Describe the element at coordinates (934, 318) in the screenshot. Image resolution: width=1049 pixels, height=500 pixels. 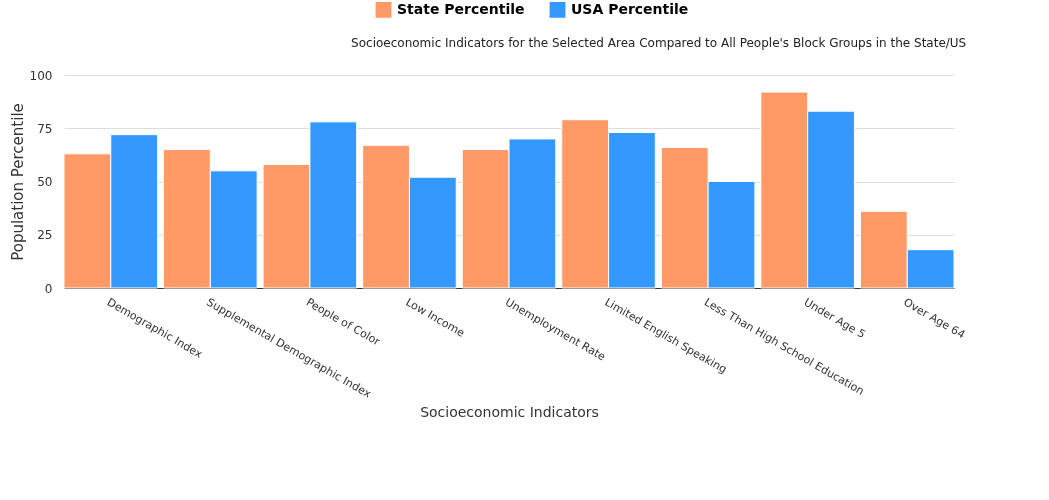
I see `x-tick-label: Over Age 64` at that location.